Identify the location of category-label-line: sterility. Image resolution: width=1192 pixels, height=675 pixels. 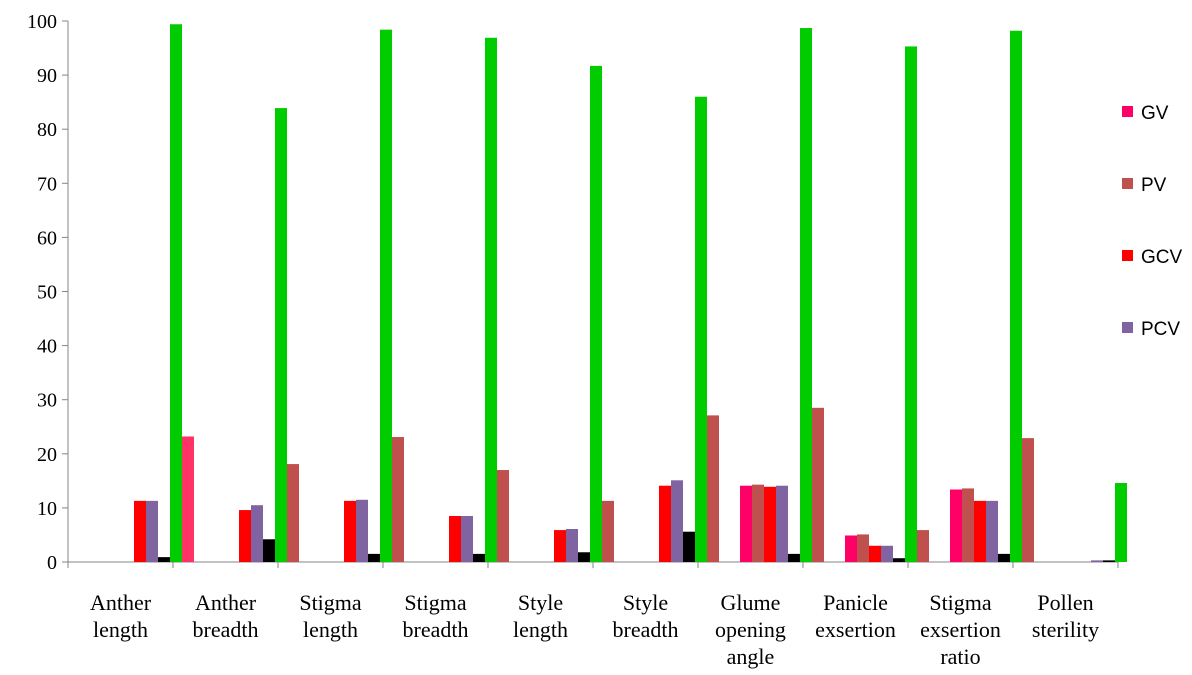
(1065, 629).